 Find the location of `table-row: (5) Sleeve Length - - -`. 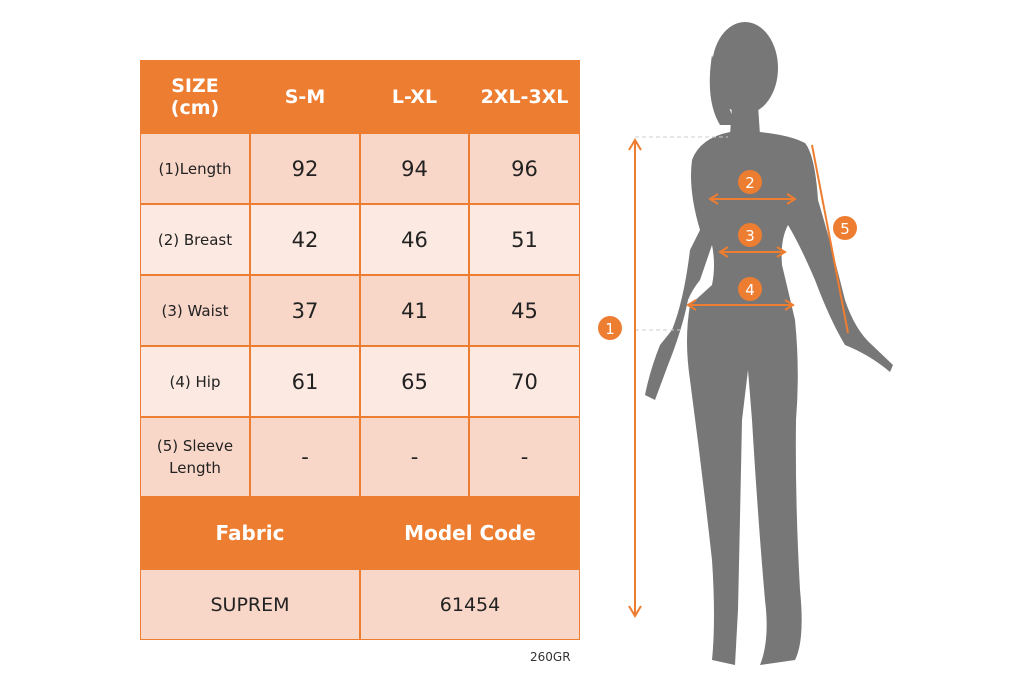

table-row: (5) Sleeve Length - - - is located at coordinates (360, 457).